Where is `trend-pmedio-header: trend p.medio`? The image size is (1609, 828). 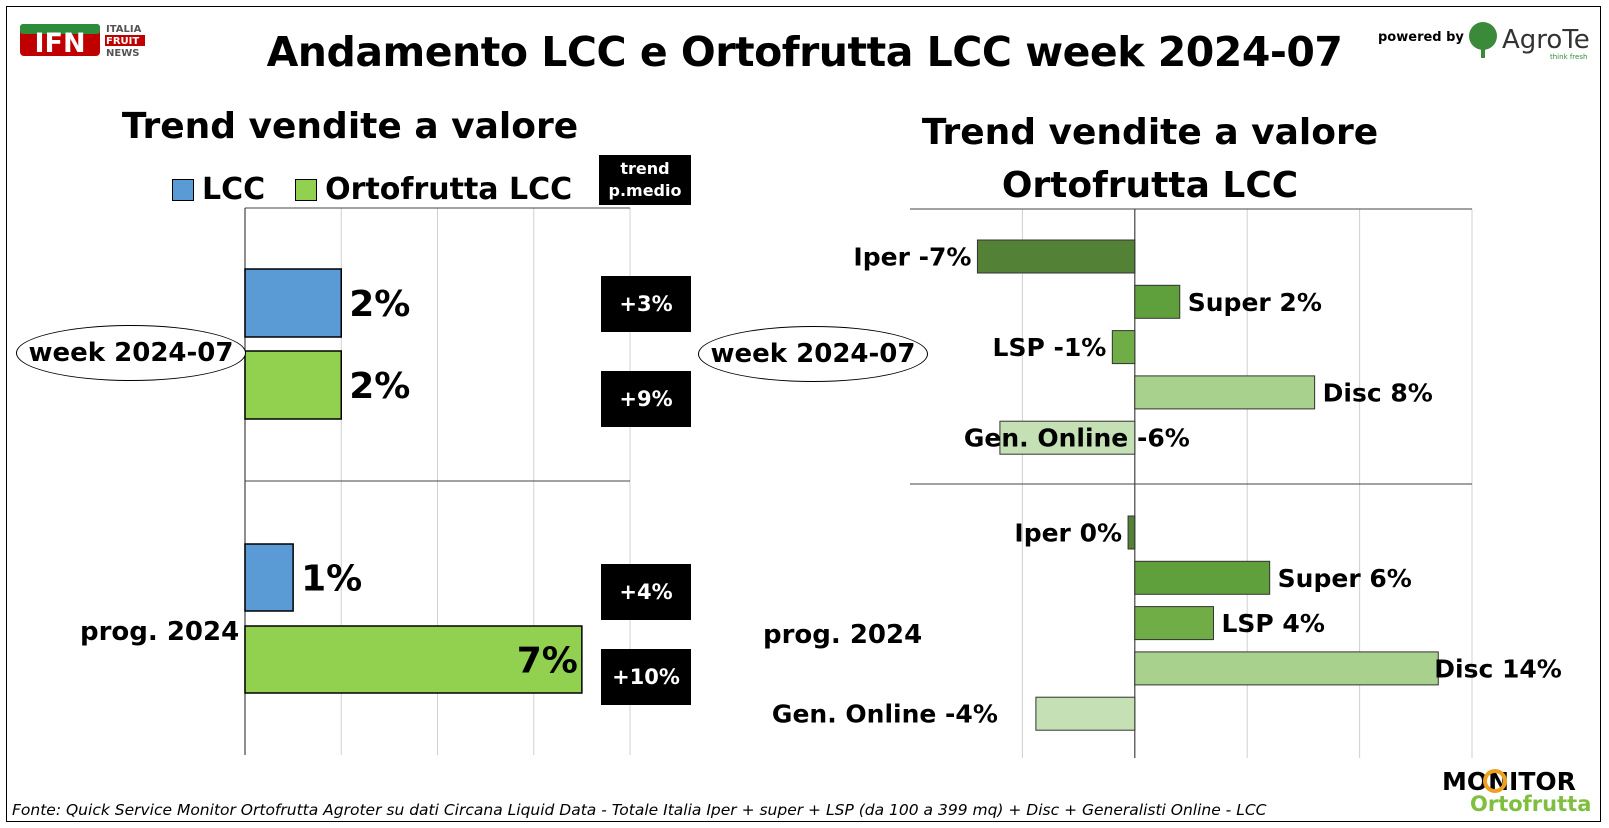 trend-pmedio-header: trend p.medio is located at coordinates (645, 180).